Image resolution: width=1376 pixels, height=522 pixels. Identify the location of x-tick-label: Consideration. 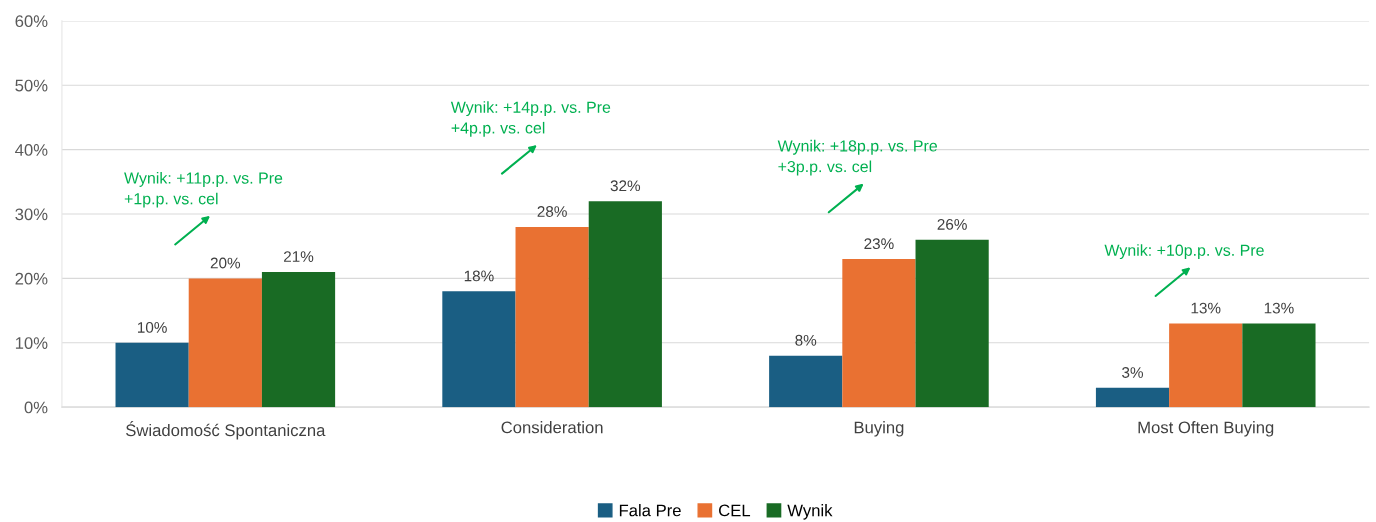
(552, 427).